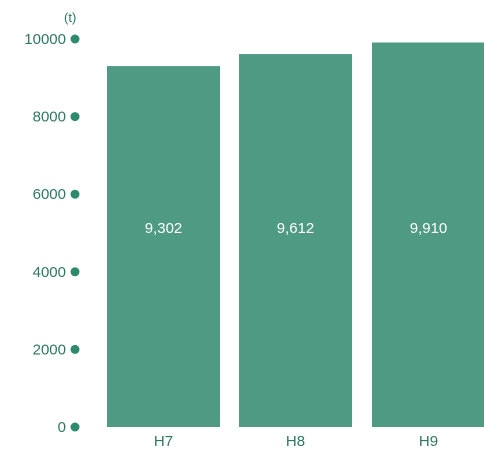 This screenshot has height=451, width=484. Describe the element at coordinates (49, 194) in the screenshot. I see `y-tick-label: 6000` at that location.